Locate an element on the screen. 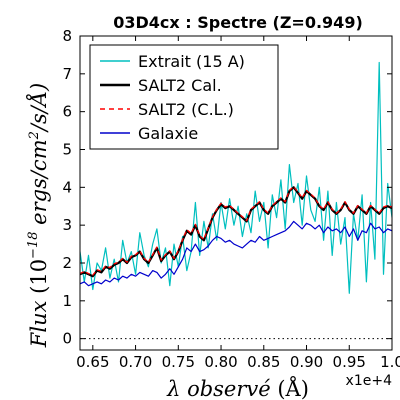 The image size is (400, 400). y-tick-label: 1 is located at coordinates (67, 301).